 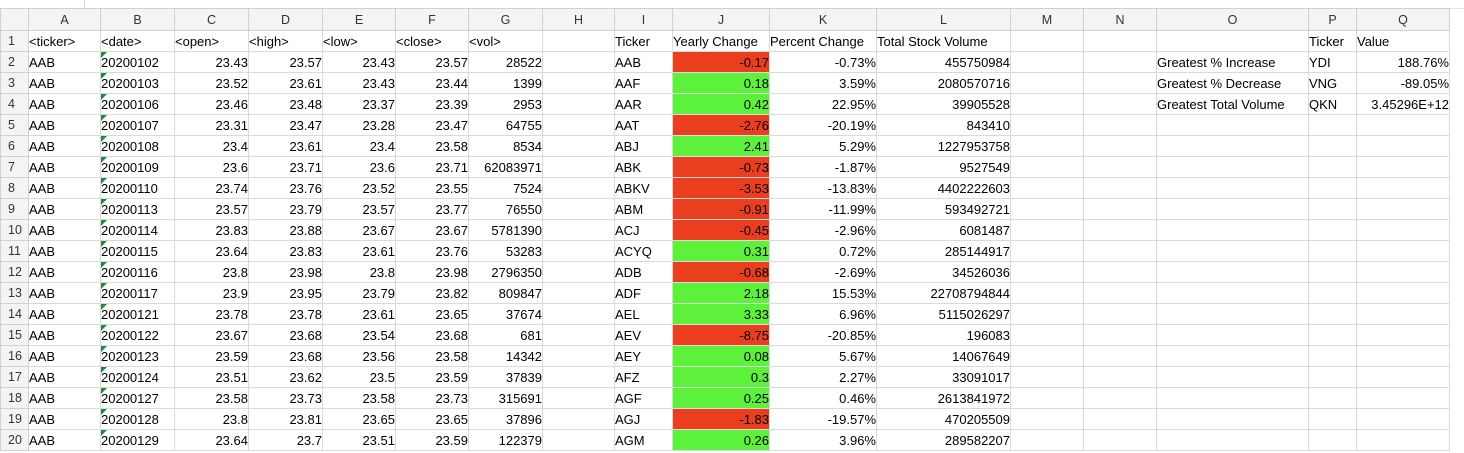 I want to click on summary-ticker-cell: ACYQ, so click(x=643, y=251).